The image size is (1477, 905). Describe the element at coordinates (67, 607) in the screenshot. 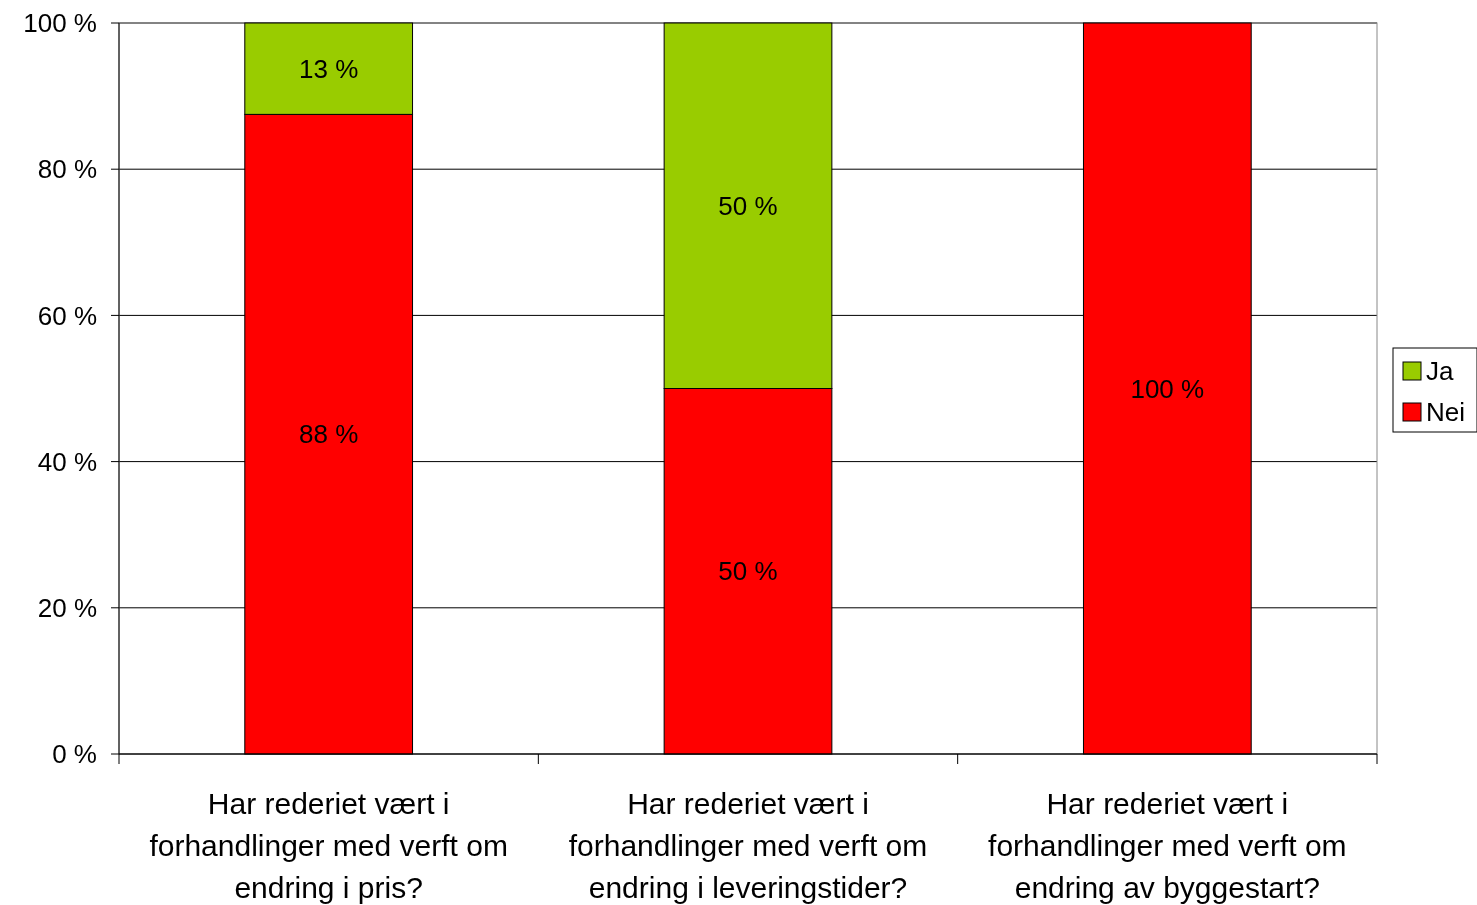

I see `y-tick-label: 20 %` at that location.